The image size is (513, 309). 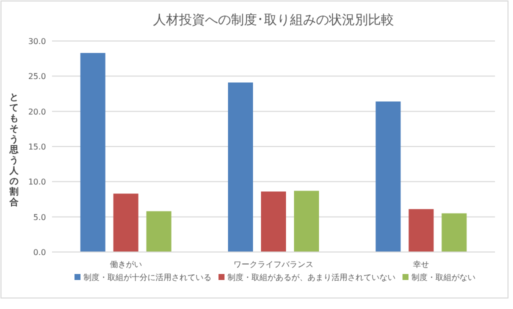 I want to click on y-tick-label: 0.0, so click(x=39, y=252).